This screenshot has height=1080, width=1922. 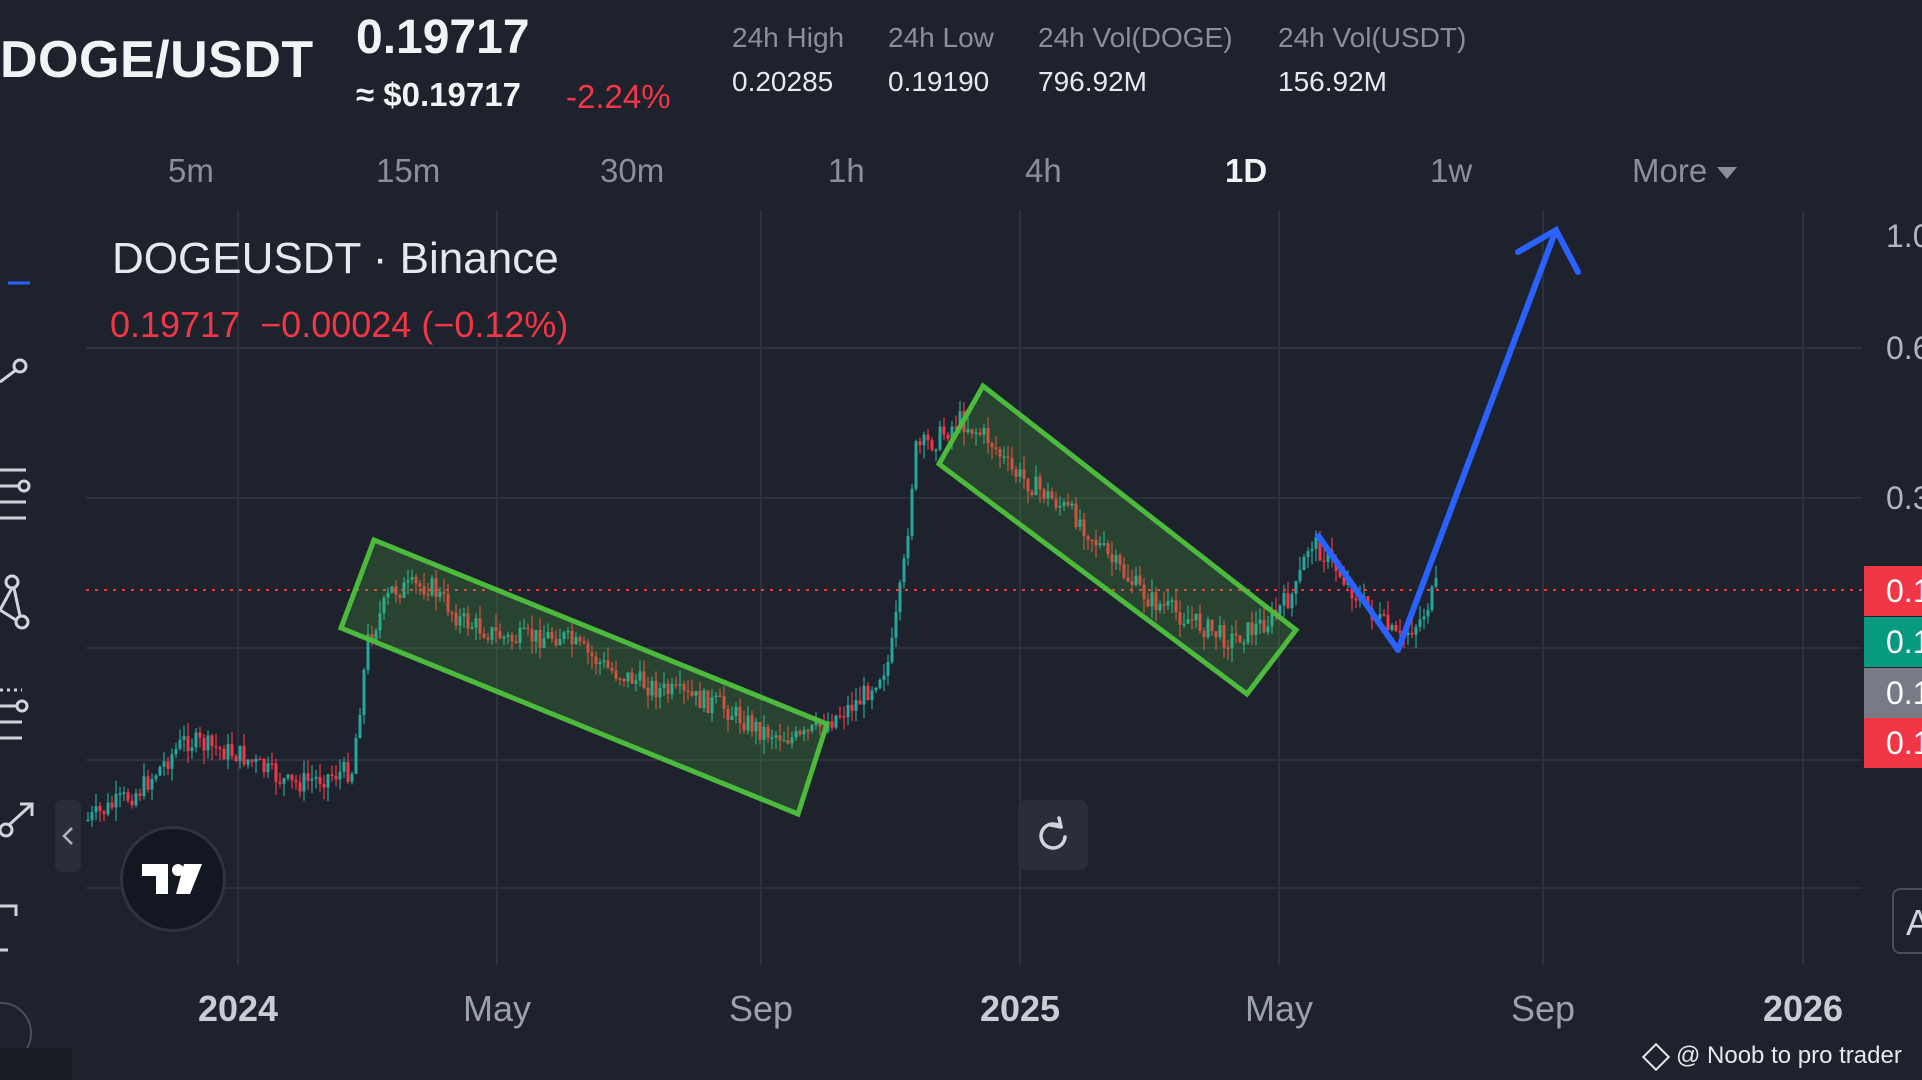 I want to click on tab-15m: 15m, so click(x=408, y=170).